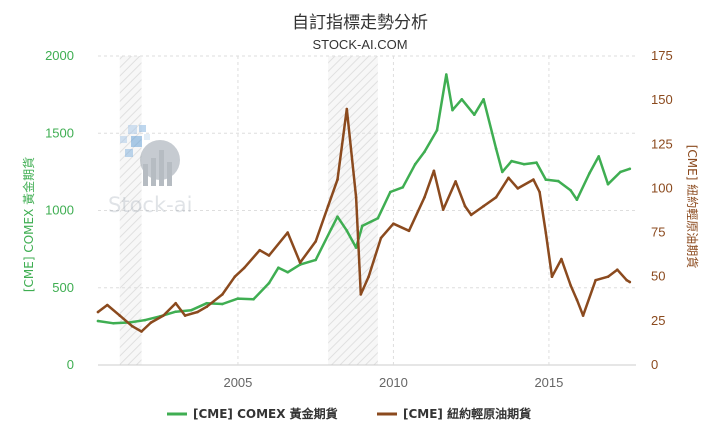  What do you see at coordinates (59, 55) in the screenshot?
I see `left-tick-label: 2000` at bounding box center [59, 55].